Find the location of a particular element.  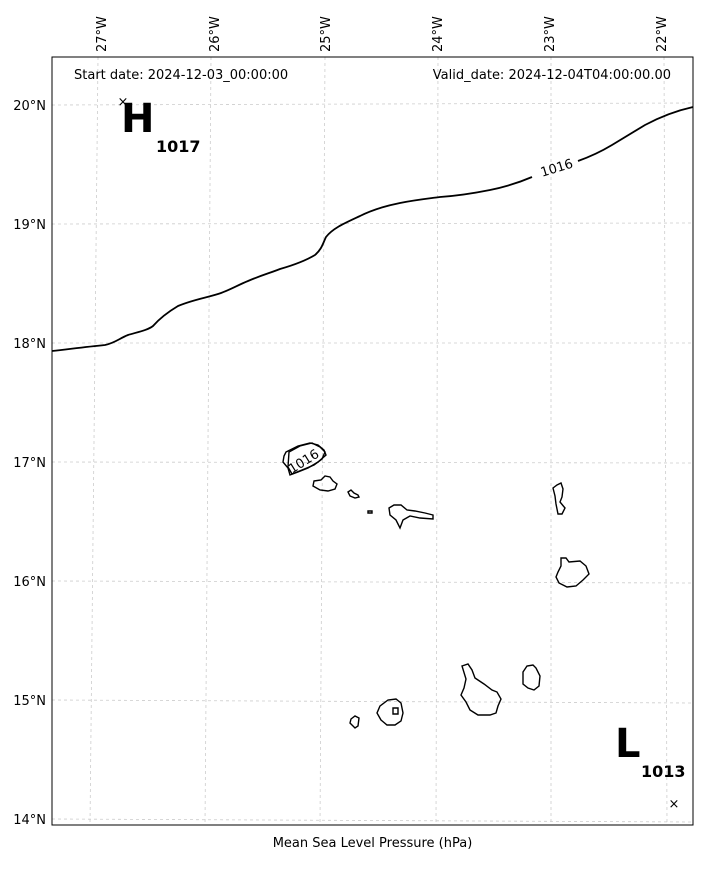

coastlines is located at coordinates (436, 585).